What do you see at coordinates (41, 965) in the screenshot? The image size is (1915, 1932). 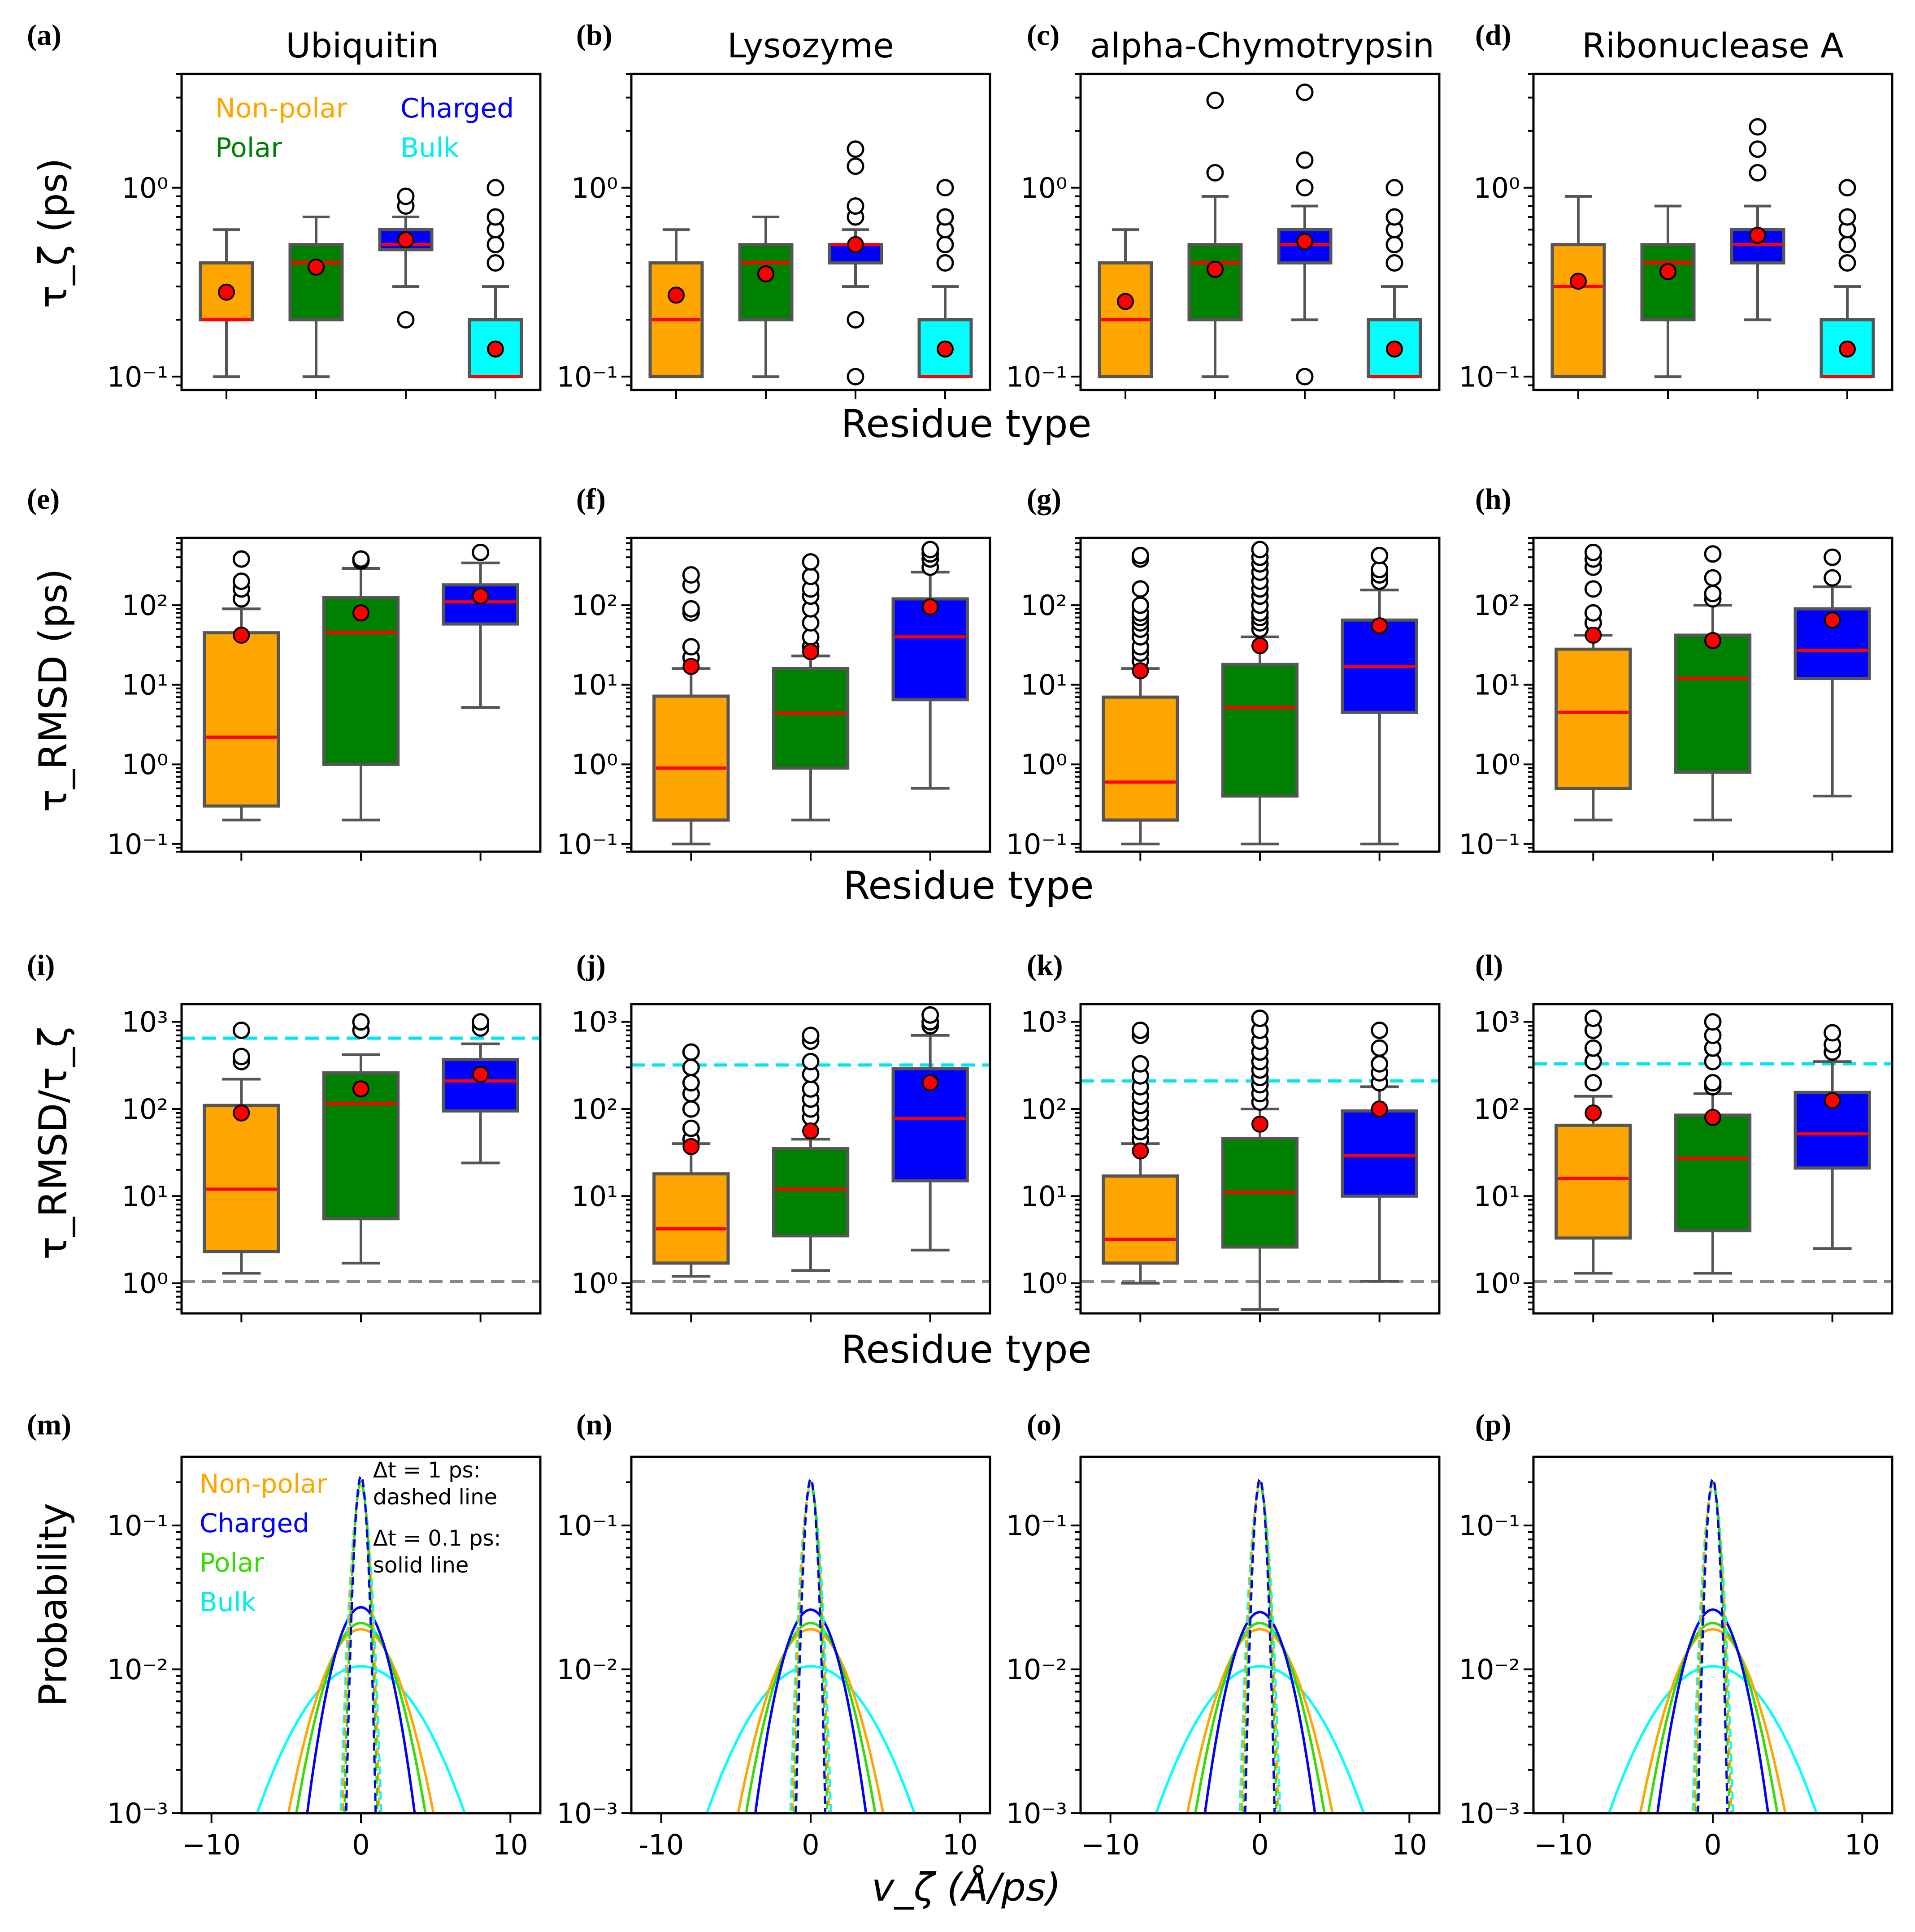 I see `panel-letter: (i)` at bounding box center [41, 965].